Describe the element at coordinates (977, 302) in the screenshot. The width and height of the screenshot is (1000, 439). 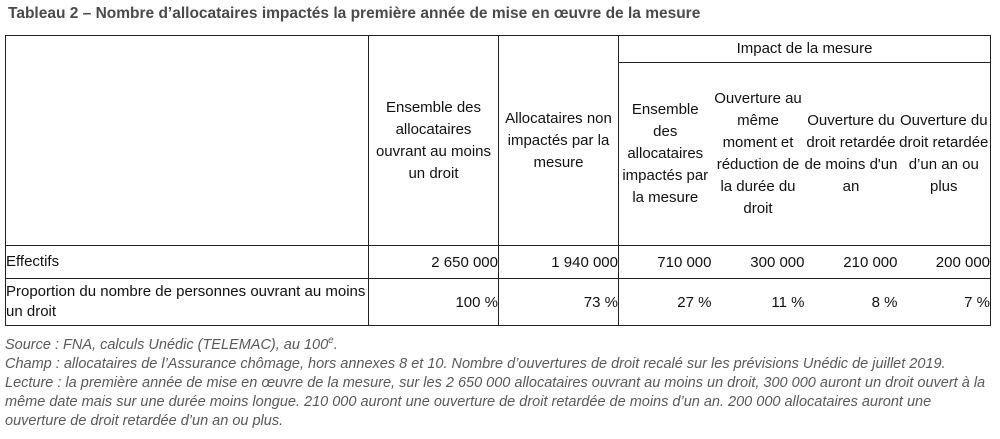
I see `cell-proportion-retardee-un-an-plus: 7 %` at that location.